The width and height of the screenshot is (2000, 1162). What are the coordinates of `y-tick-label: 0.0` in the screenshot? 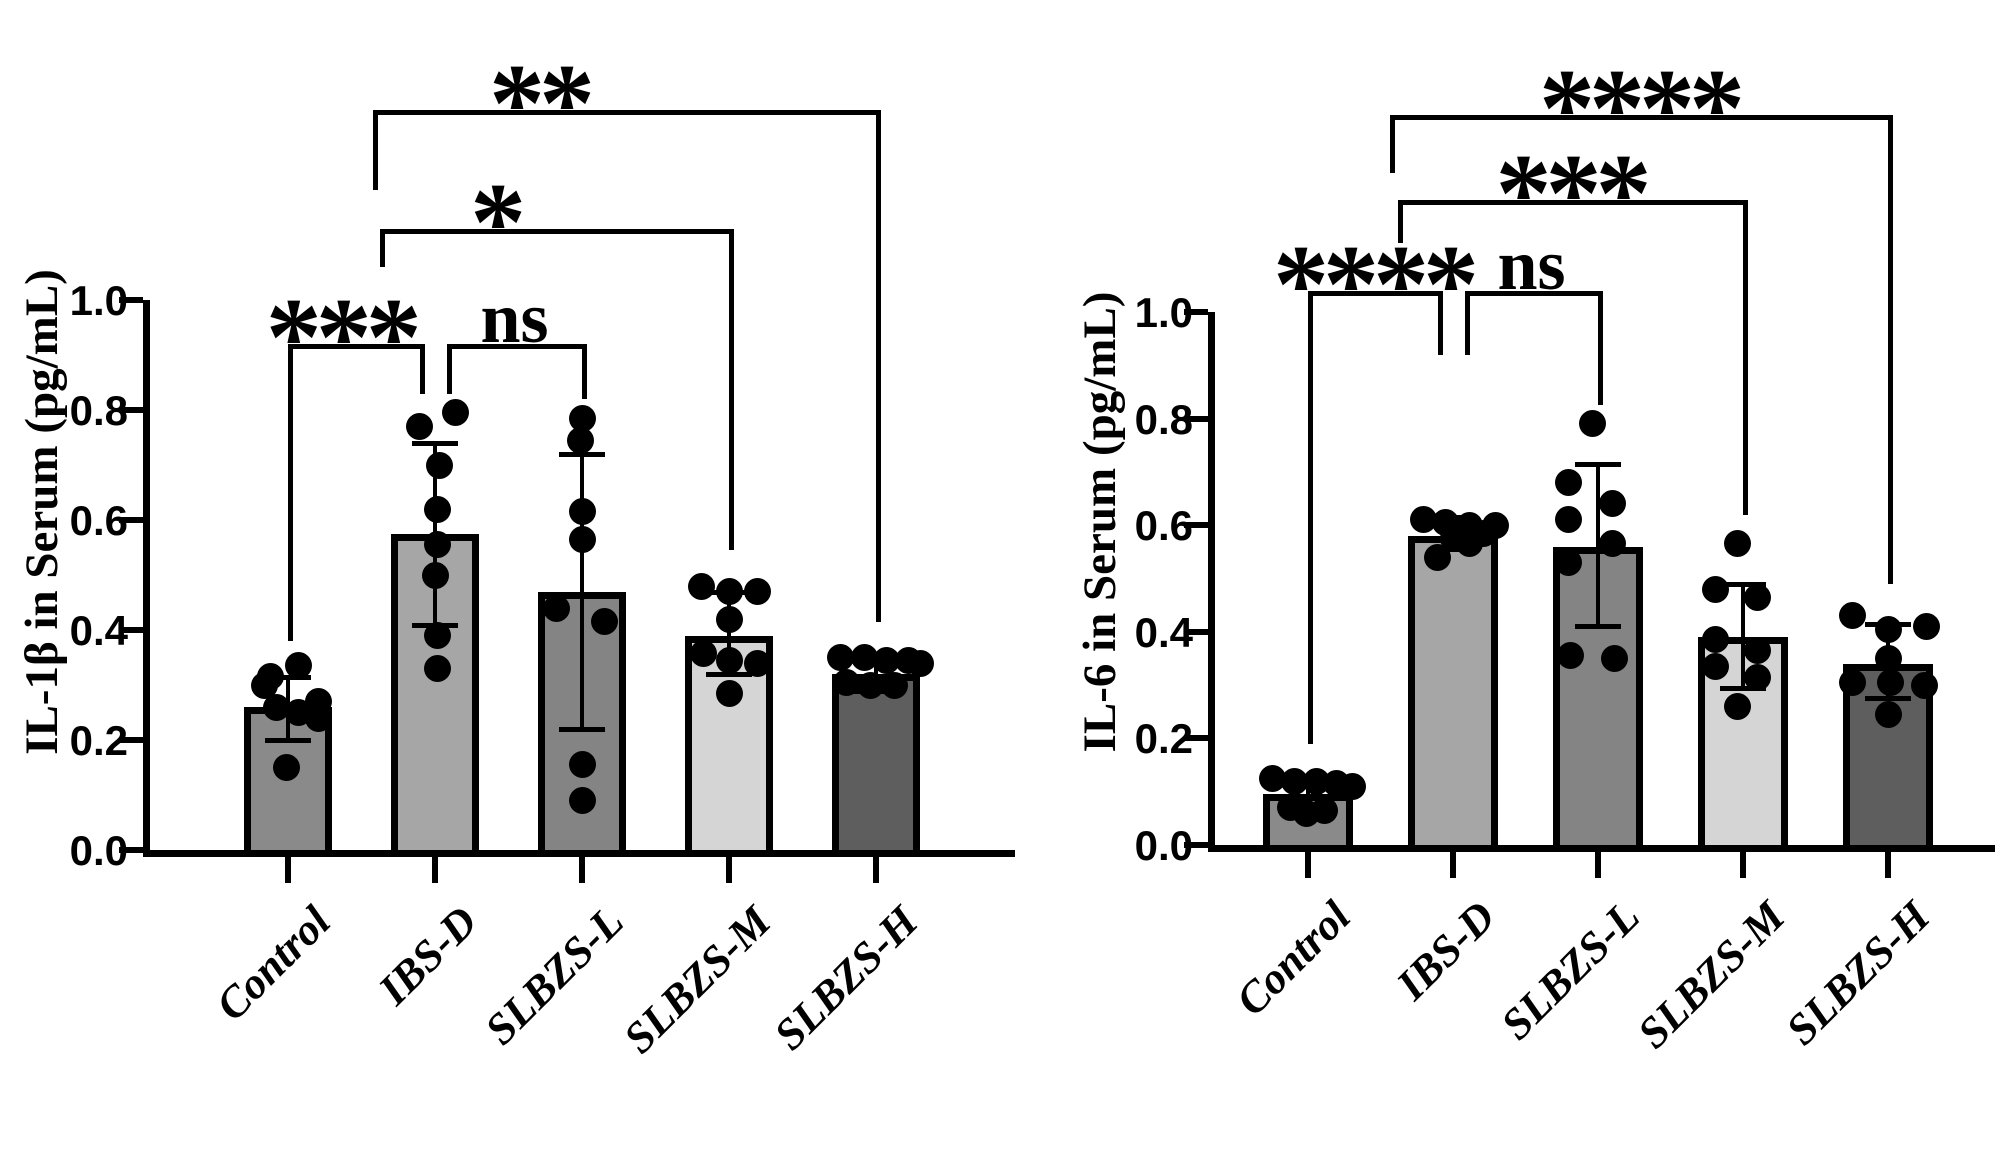 It's located at (1163, 845).